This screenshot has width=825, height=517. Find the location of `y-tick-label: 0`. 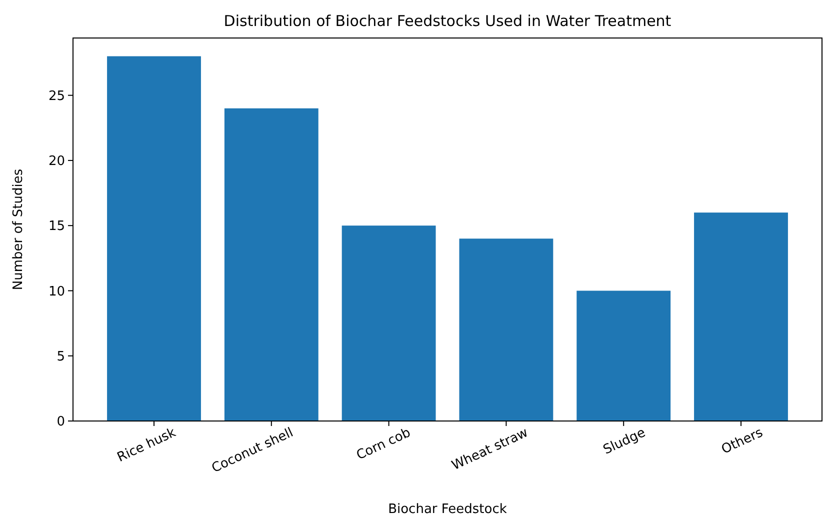

y-tick-label: 0 is located at coordinates (60, 422).